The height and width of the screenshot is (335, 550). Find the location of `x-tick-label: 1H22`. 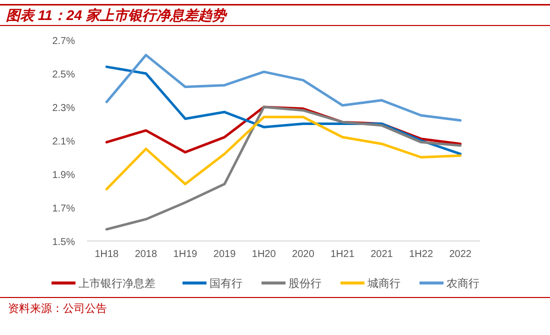

x-tick-label: 1H22 is located at coordinates (421, 254).